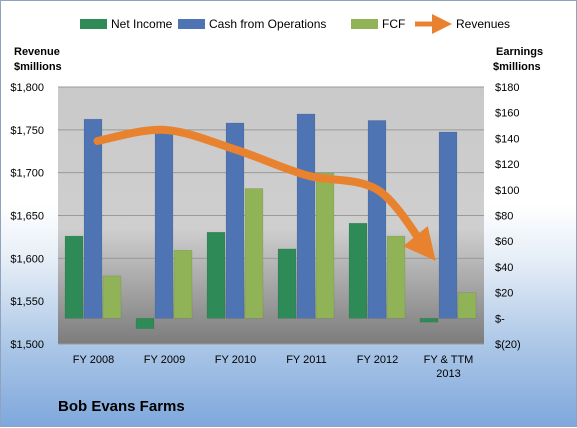 The image size is (577, 428). Describe the element at coordinates (507, 191) in the screenshot. I see `right-tick-label: $100` at that location.